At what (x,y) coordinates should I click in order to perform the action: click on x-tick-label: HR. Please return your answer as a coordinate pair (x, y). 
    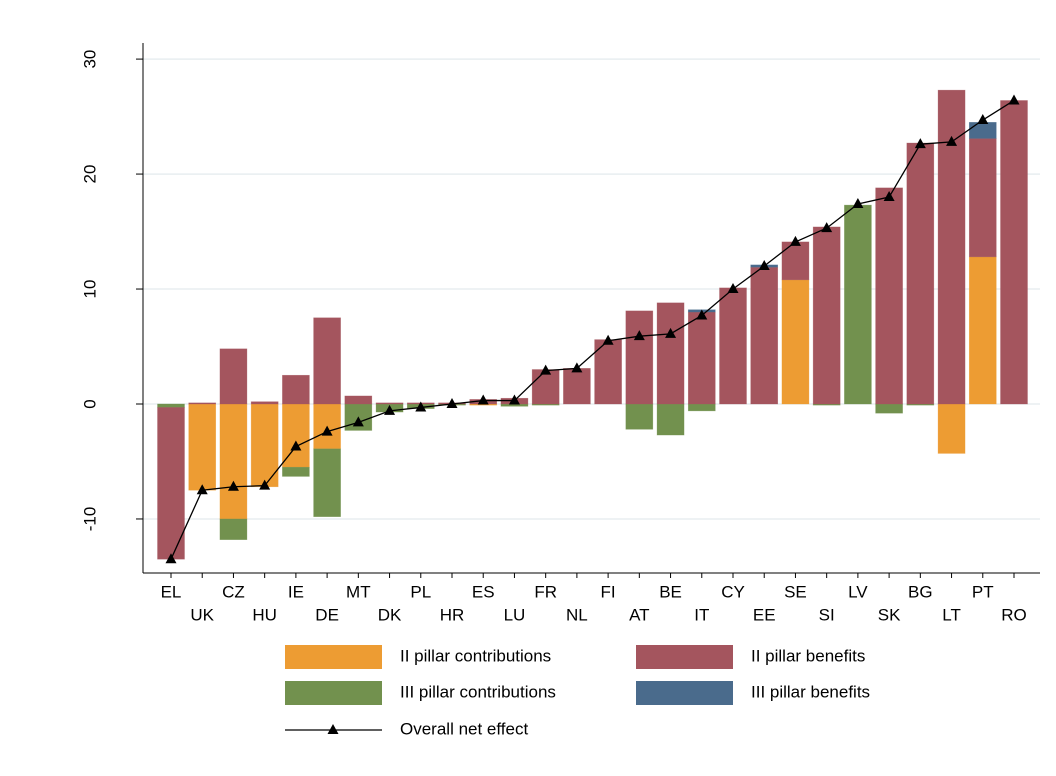
    Looking at the image, I should click on (452, 614).